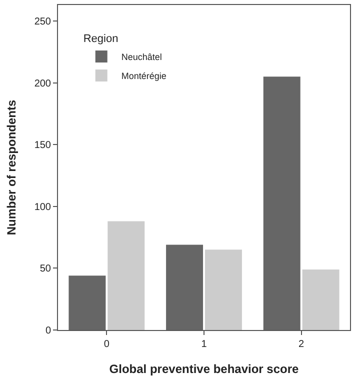 The height and width of the screenshot is (382, 358). I want to click on x-tick-label: 1, so click(204, 344).